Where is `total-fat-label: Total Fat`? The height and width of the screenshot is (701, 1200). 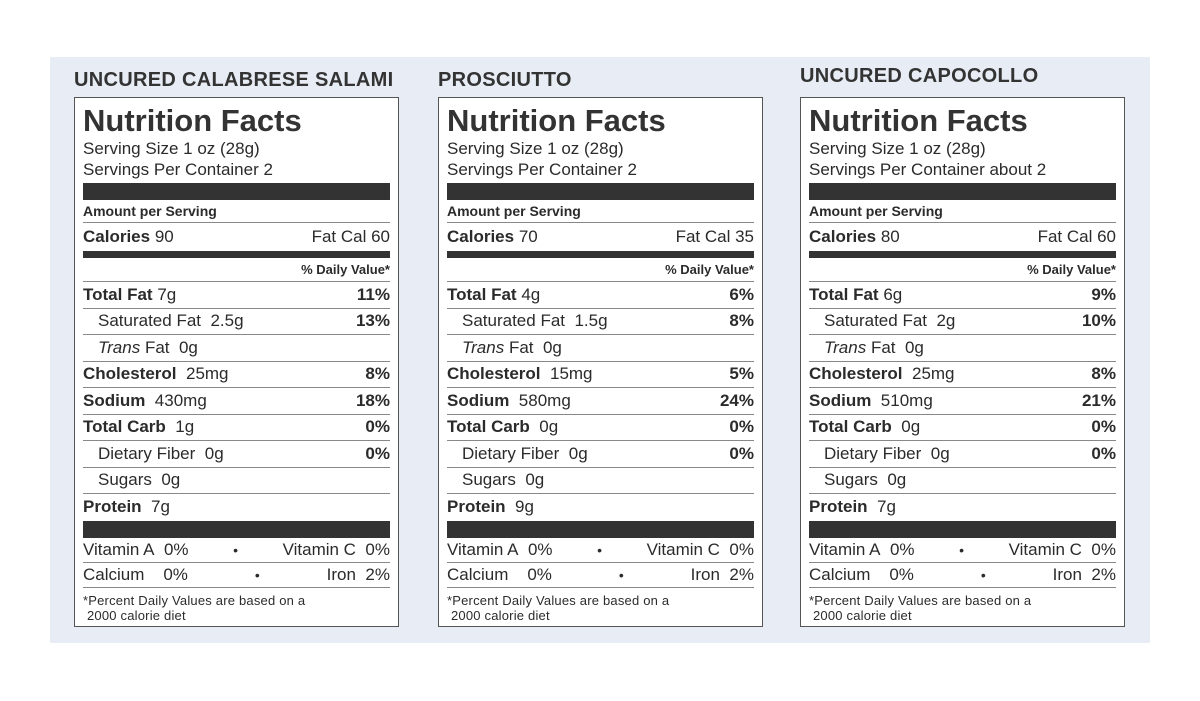 total-fat-label: Total Fat is located at coordinates (482, 294).